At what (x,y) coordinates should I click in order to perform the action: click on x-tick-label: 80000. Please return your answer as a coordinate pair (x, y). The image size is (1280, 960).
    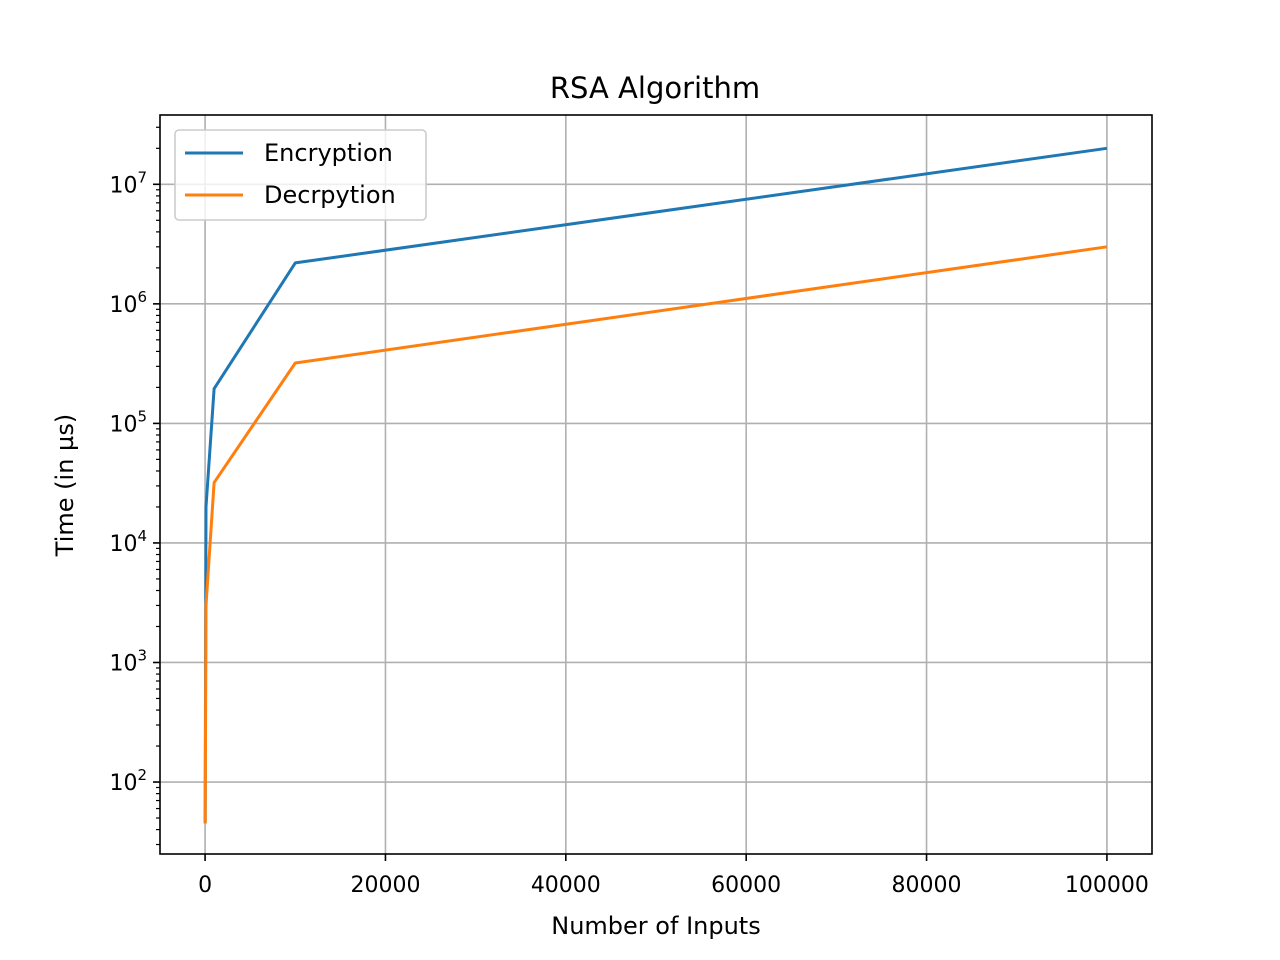
    Looking at the image, I should click on (927, 885).